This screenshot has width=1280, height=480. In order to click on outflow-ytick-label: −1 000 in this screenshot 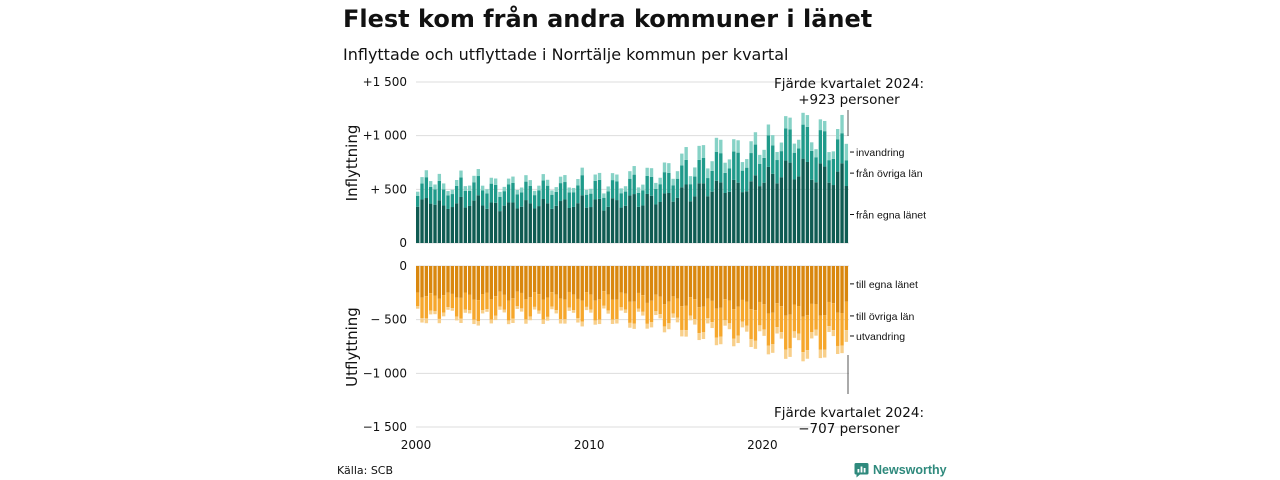, I will do `click(385, 373)`.